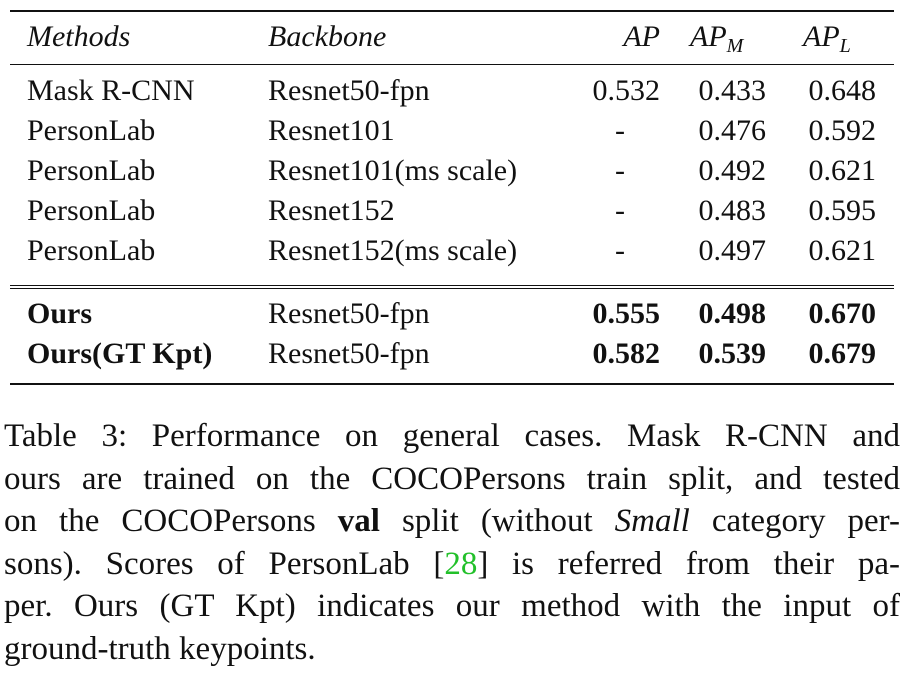 The height and width of the screenshot is (679, 905). I want to click on cell-apl: 0.595, so click(842, 210).